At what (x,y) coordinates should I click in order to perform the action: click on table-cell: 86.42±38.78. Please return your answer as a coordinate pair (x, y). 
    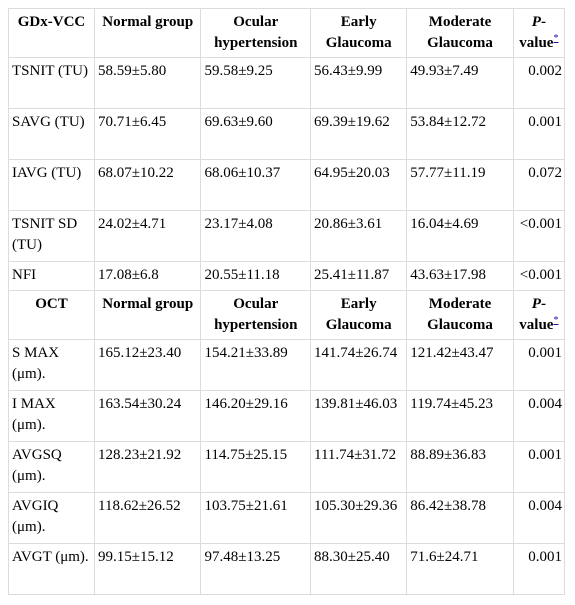
    Looking at the image, I should click on (460, 518).